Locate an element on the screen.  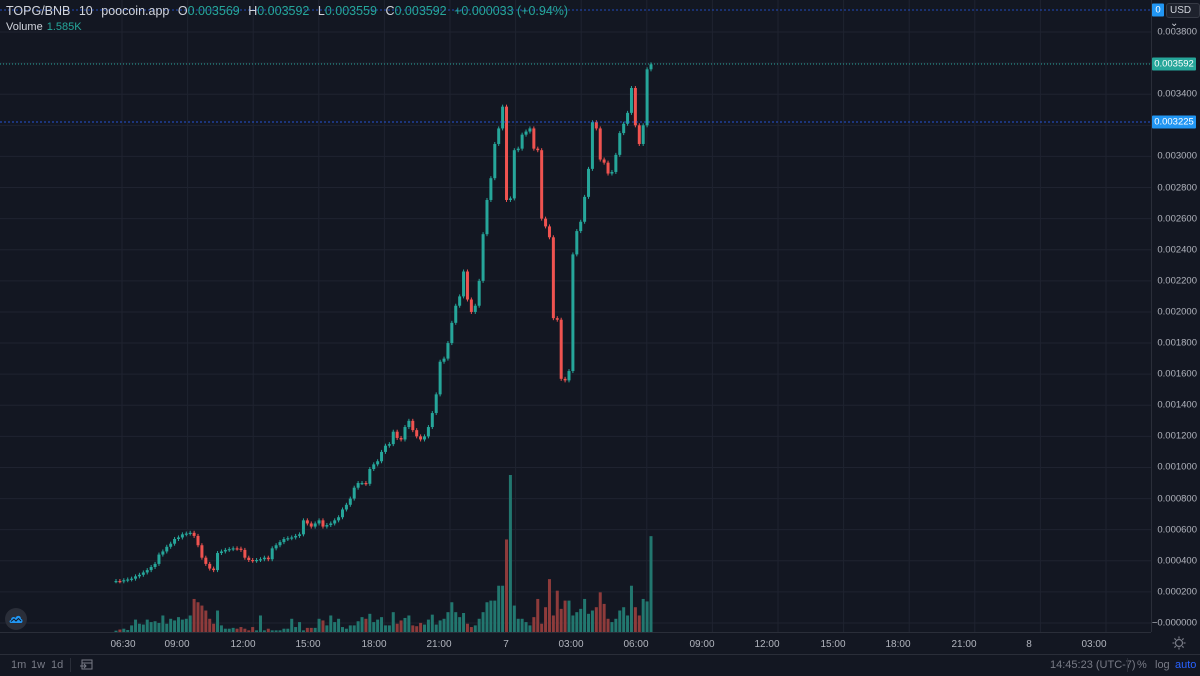
price-tick: −0.000000 is located at coordinates (1174, 623).